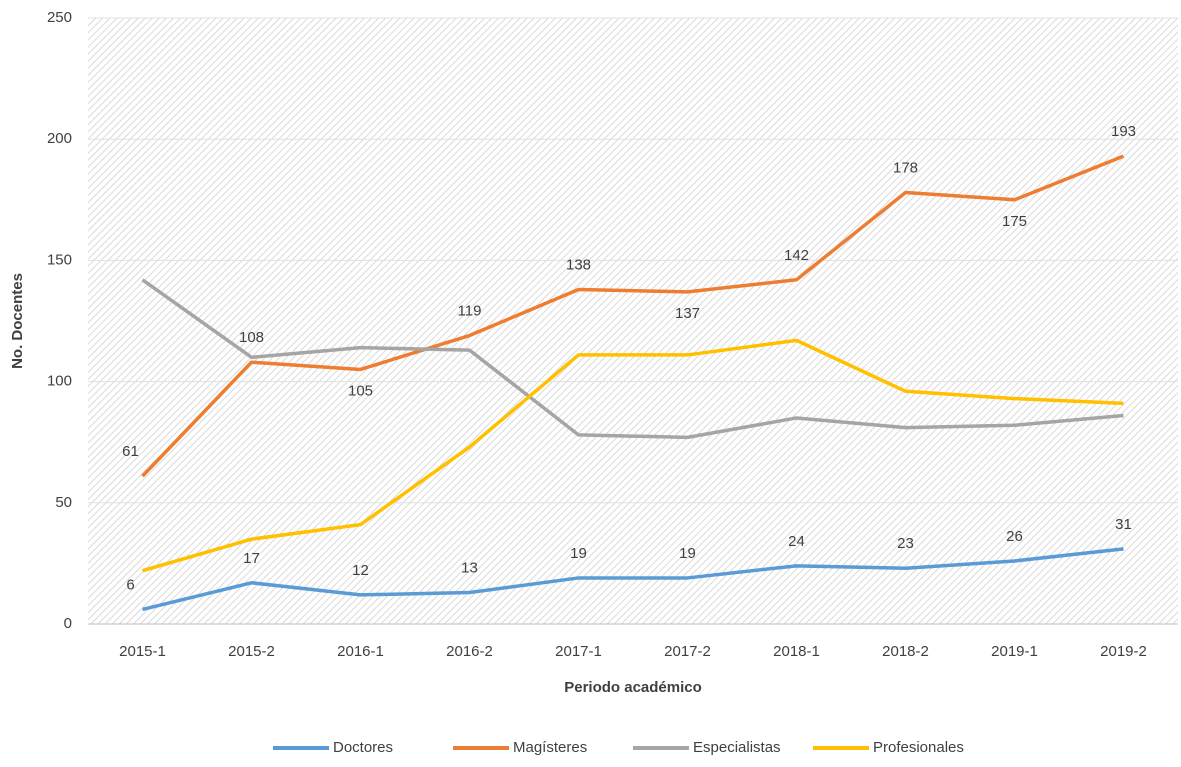 The height and width of the screenshot is (767, 1181). What do you see at coordinates (17, 321) in the screenshot?
I see `y-axis-title: No. Docentes` at bounding box center [17, 321].